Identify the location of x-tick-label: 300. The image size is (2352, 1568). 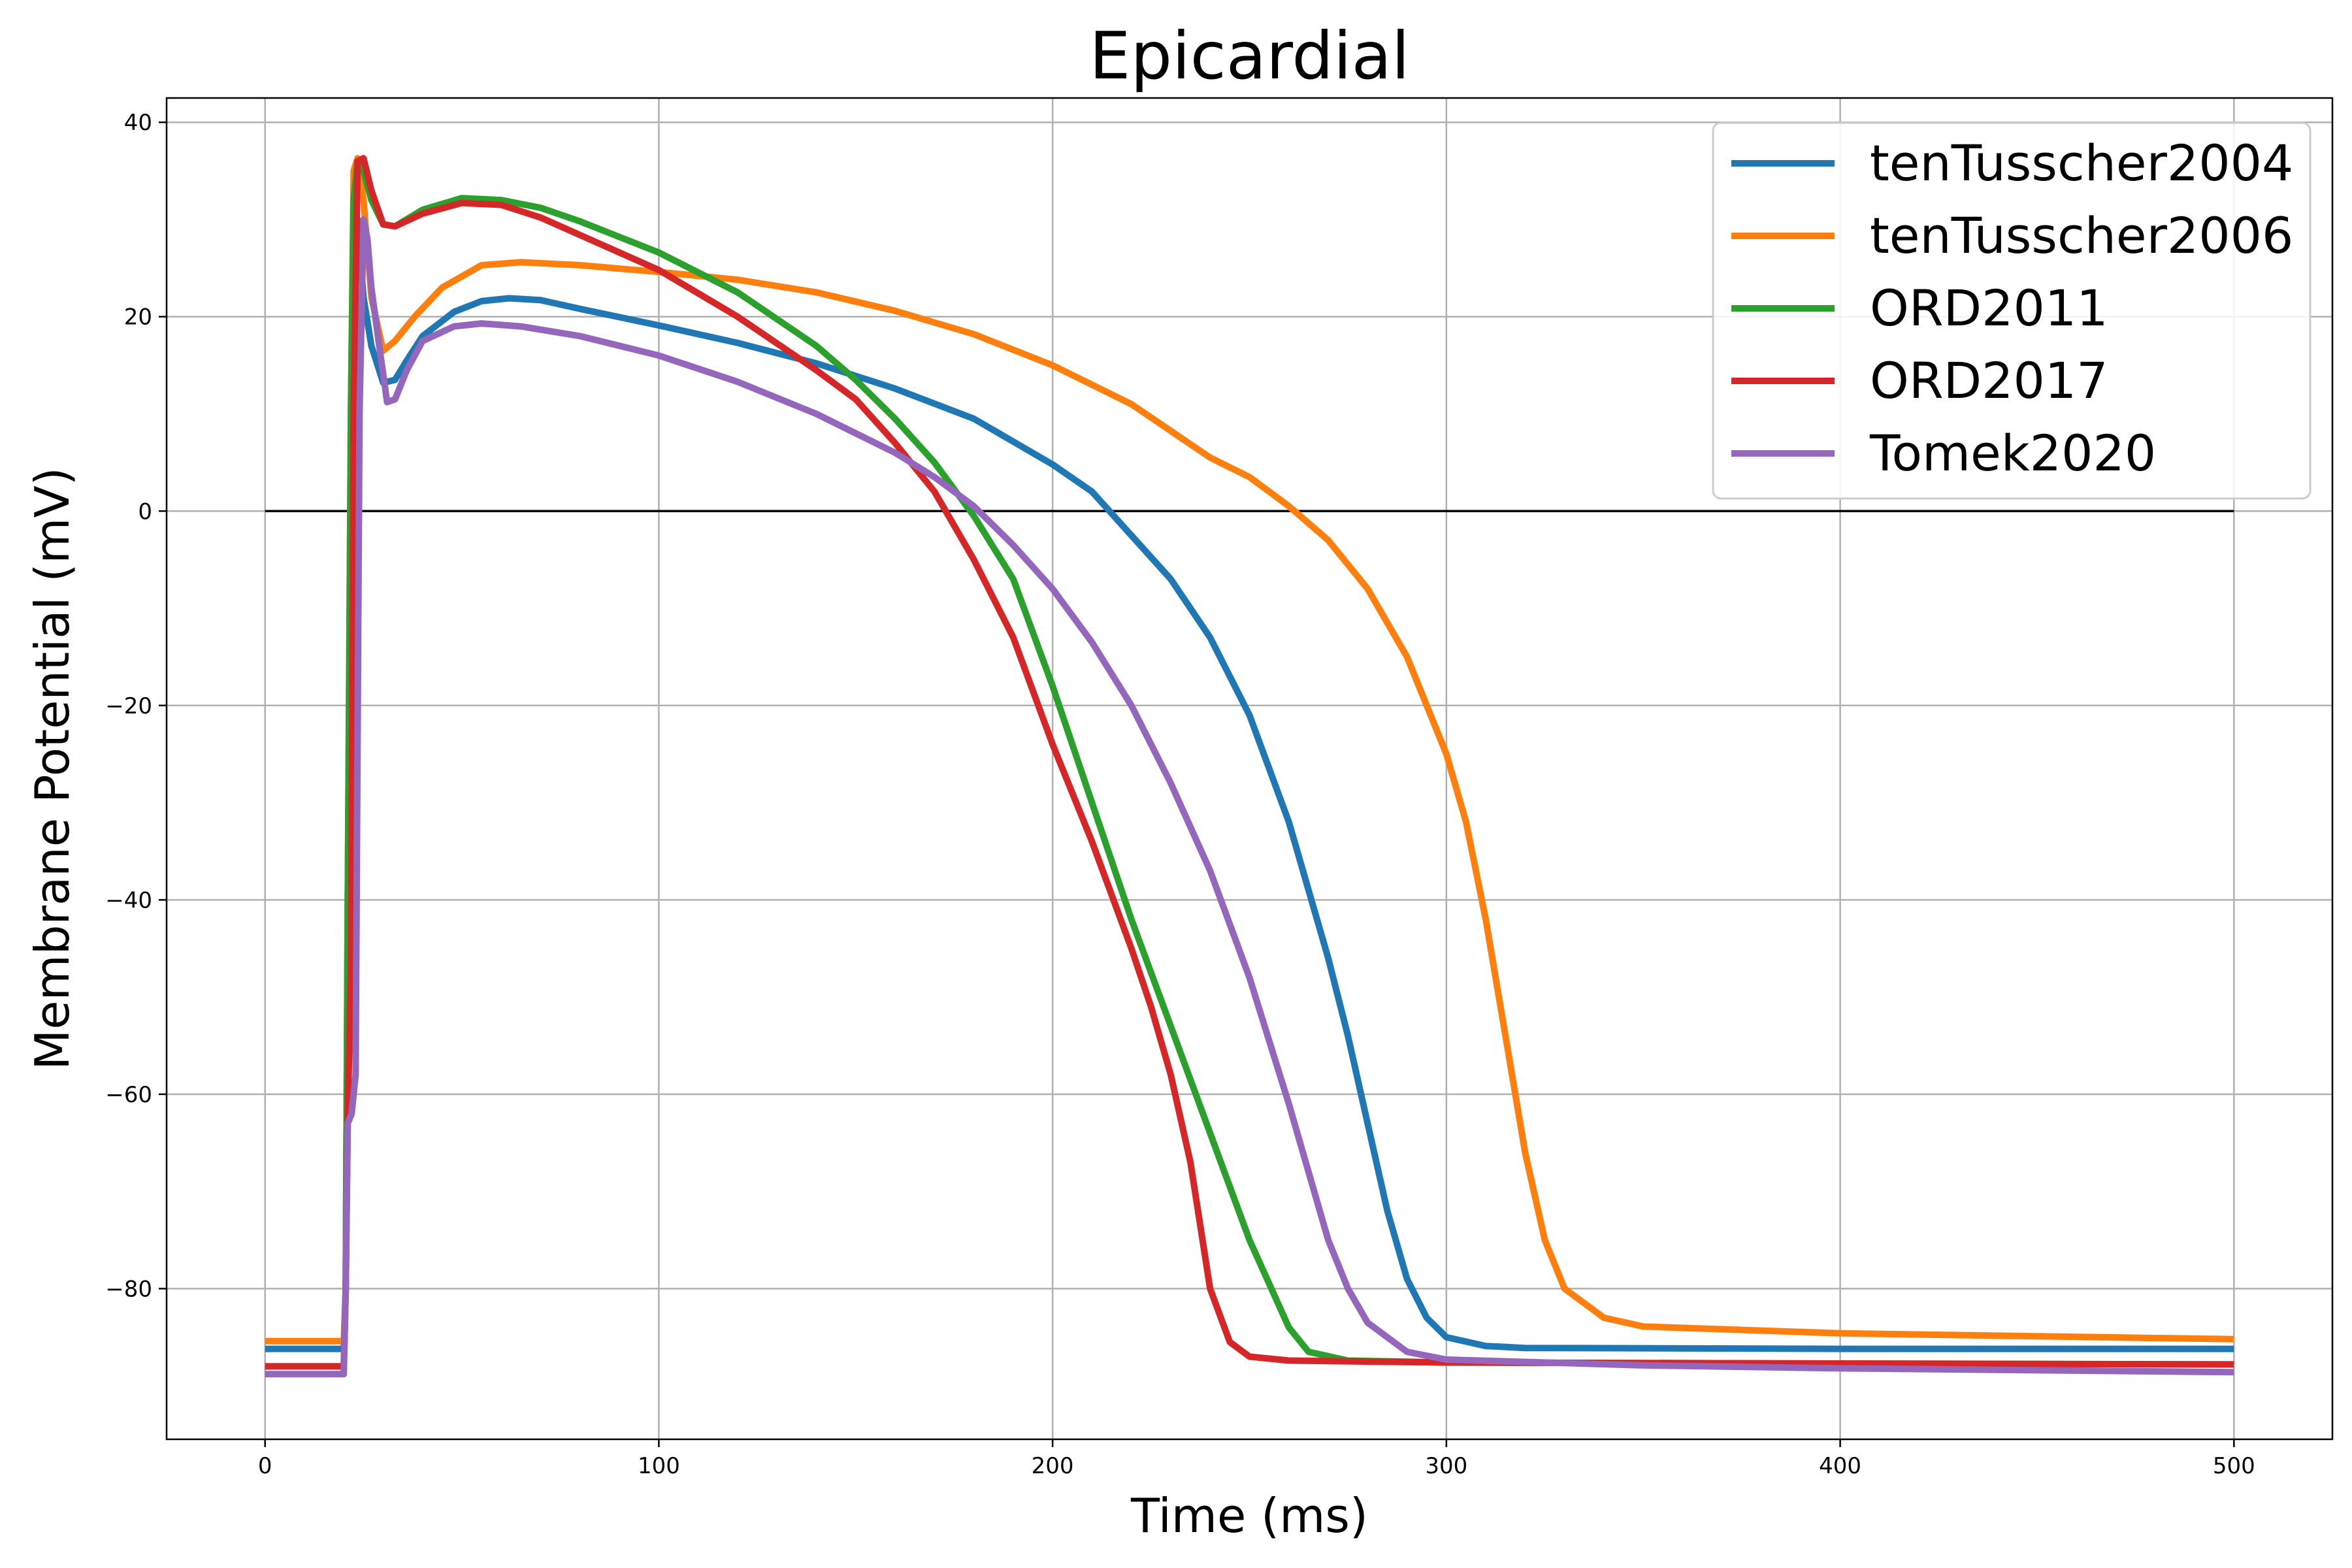
(1446, 1466).